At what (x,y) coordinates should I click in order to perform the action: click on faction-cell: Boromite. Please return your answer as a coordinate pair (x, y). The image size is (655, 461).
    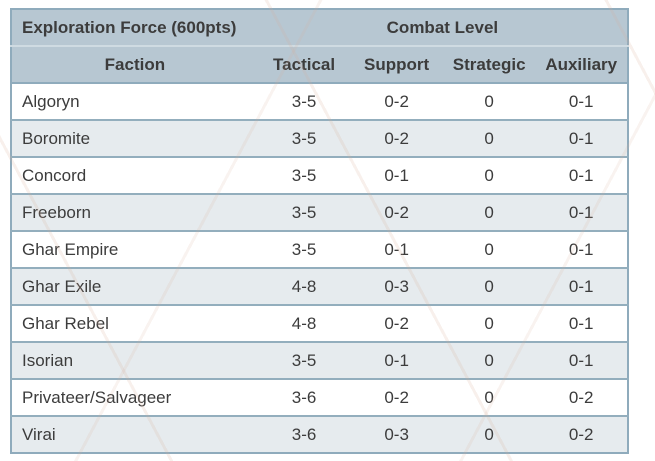
    Looking at the image, I should click on (56, 138).